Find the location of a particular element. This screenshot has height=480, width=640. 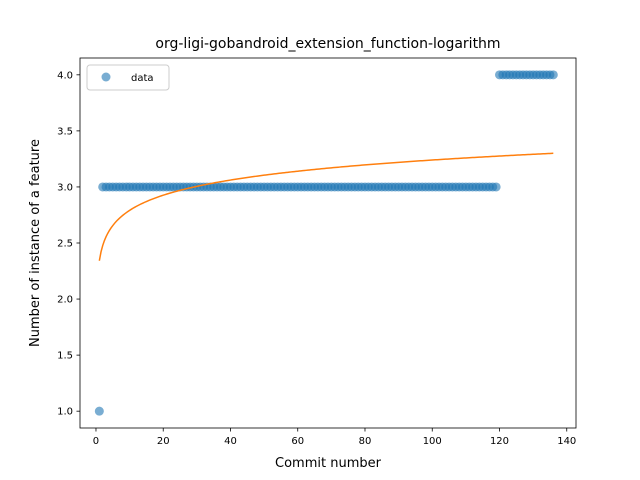

y-axis-label: Number of instance of a feature is located at coordinates (35, 243).